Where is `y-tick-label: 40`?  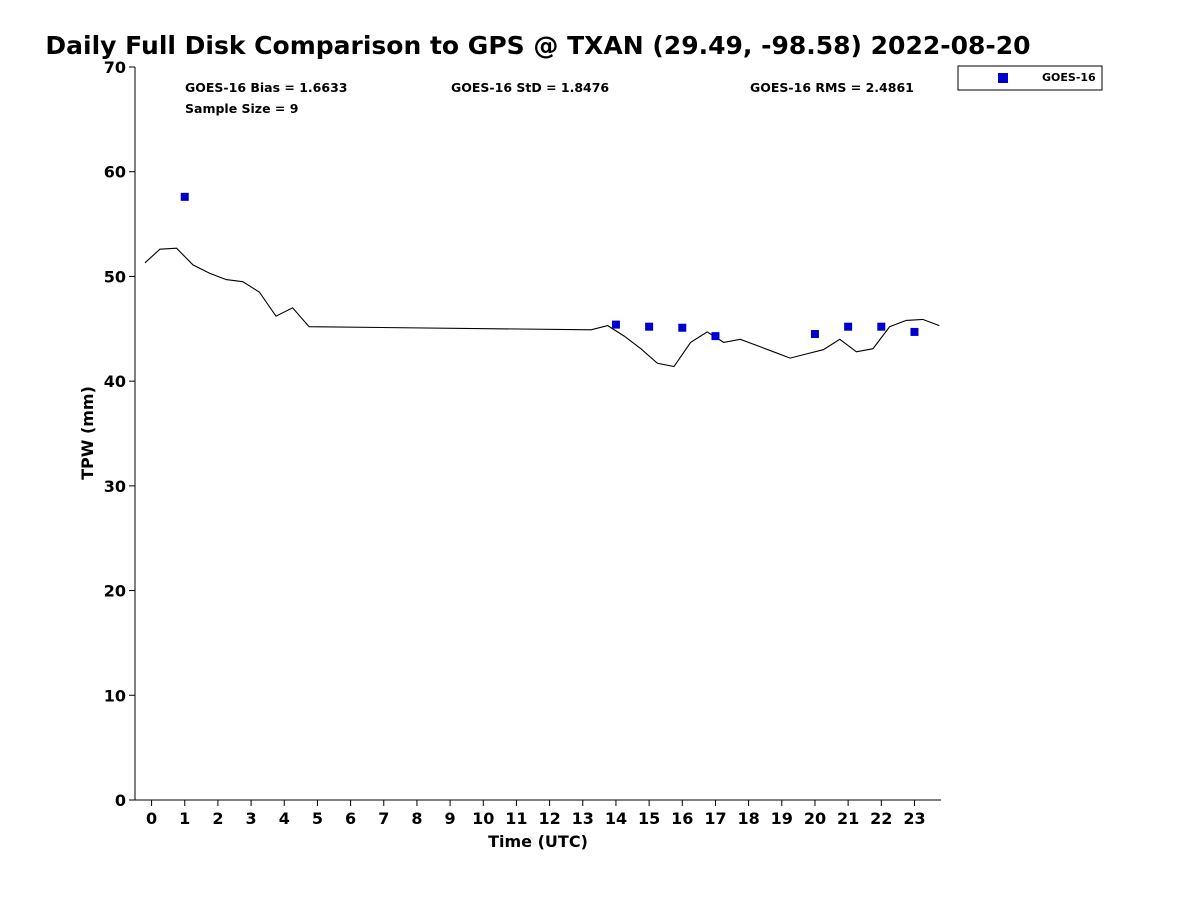 y-tick-label: 40 is located at coordinates (115, 381).